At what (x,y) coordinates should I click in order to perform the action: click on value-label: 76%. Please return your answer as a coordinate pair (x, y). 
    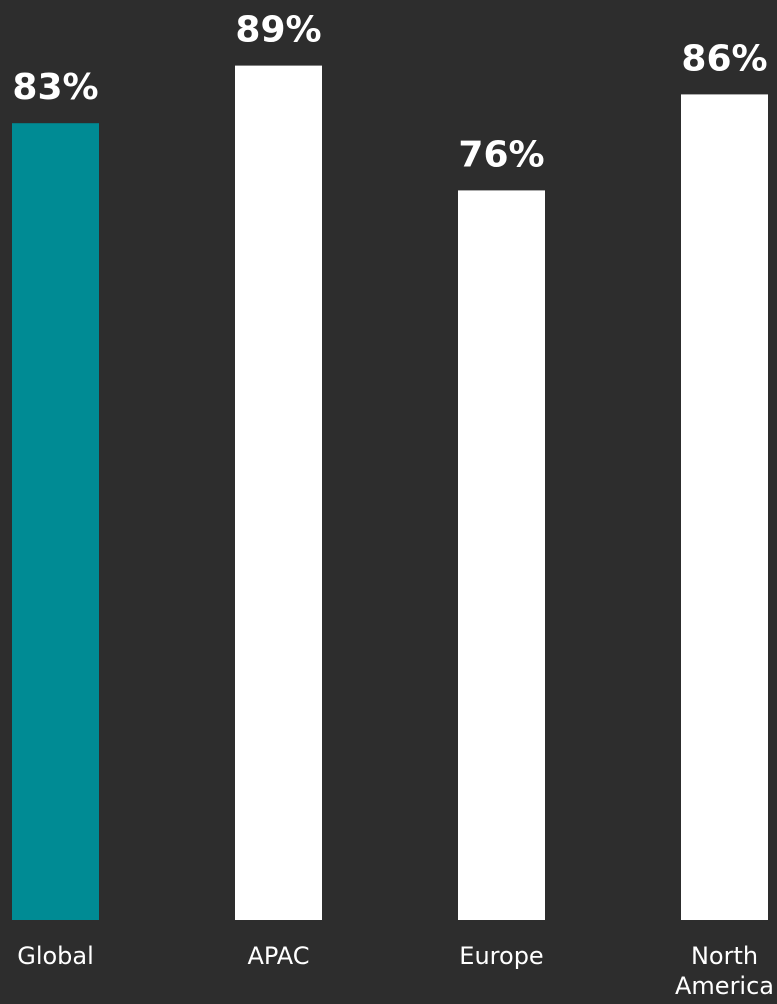
    Looking at the image, I should click on (501, 154).